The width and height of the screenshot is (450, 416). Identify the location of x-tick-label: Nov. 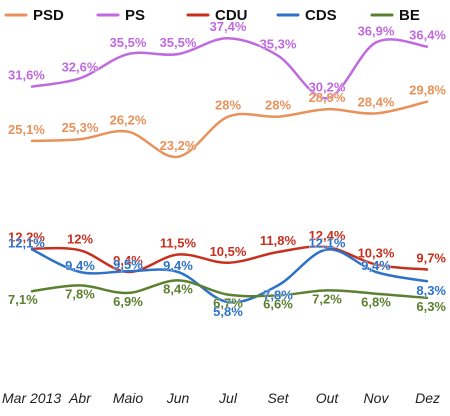
(377, 398).